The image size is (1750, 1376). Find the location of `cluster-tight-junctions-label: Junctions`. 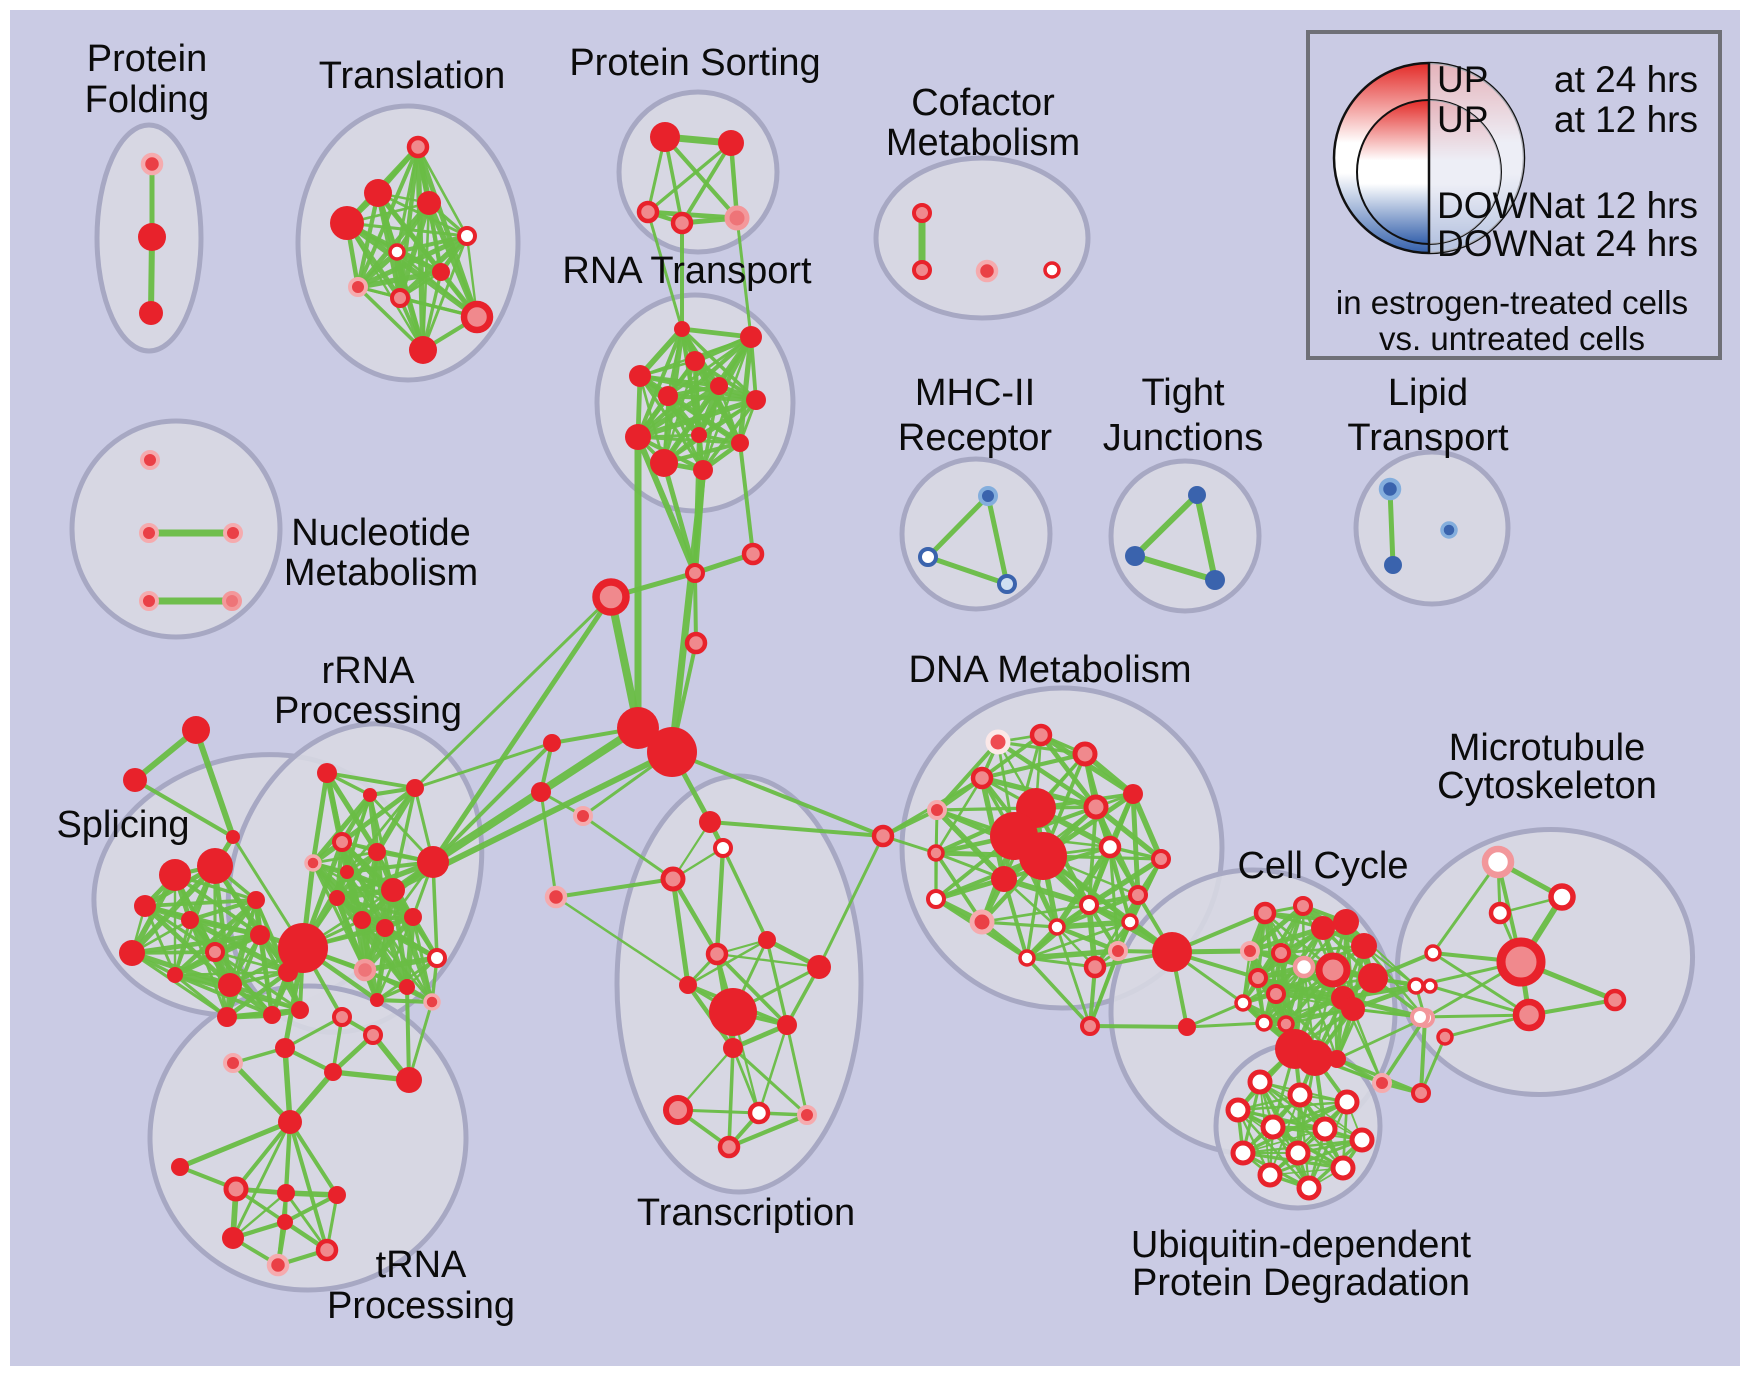

cluster-tight-junctions-label: Junctions is located at coordinates (1183, 438).